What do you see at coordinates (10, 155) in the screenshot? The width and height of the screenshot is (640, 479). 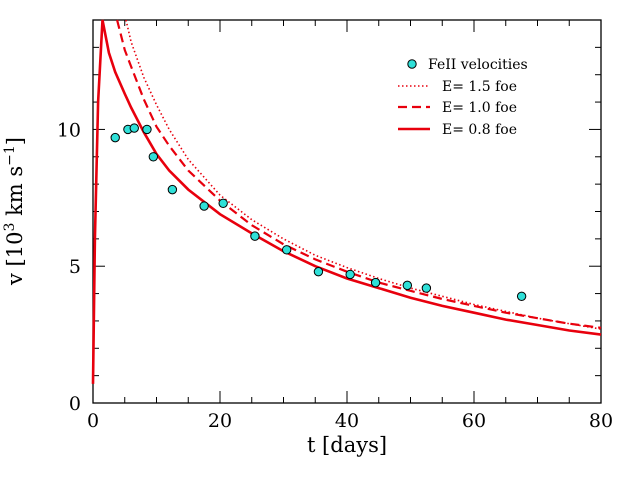 I see `y-label-unit-exp: −1` at bounding box center [10, 155].